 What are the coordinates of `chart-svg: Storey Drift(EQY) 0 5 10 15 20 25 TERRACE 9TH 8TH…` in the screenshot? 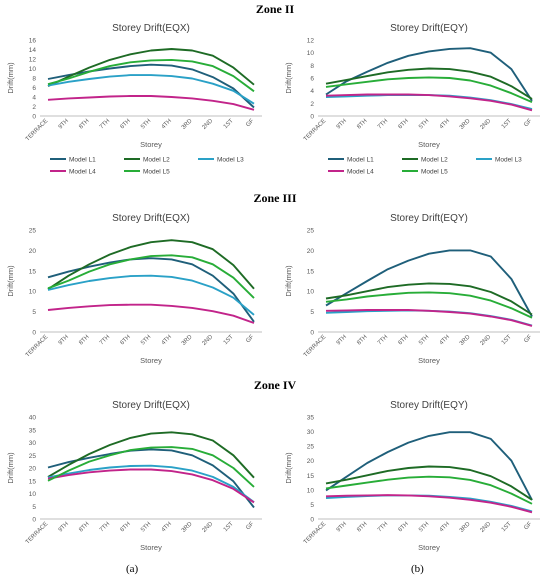 It's located at (412, 289).